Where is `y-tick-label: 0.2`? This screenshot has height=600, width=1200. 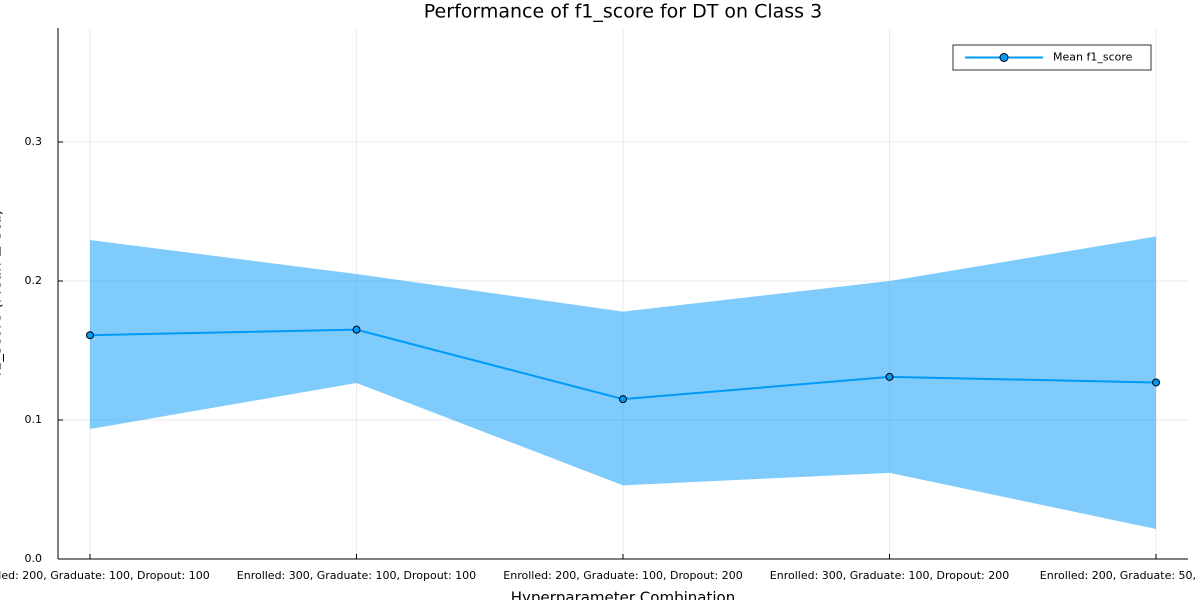 y-tick-label: 0.2 is located at coordinates (34, 280).